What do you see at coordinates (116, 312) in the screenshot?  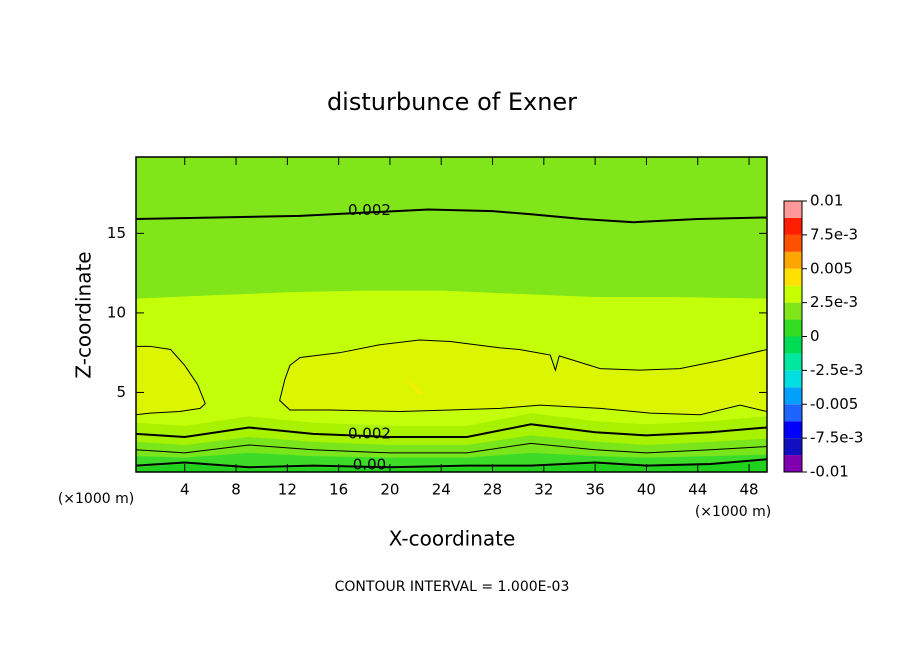 I see `y-tick-label: 10` at bounding box center [116, 312].